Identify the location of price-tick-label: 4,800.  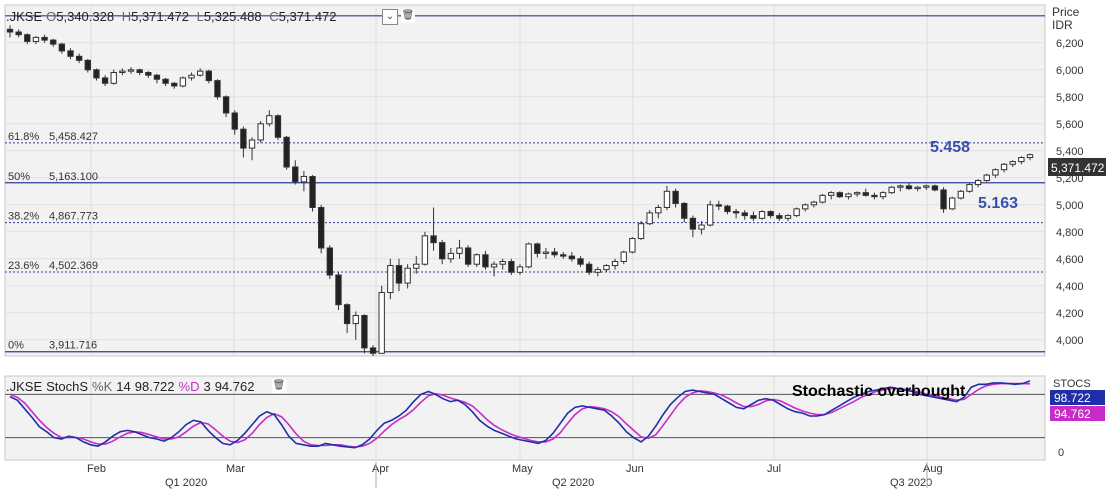
(1070, 233).